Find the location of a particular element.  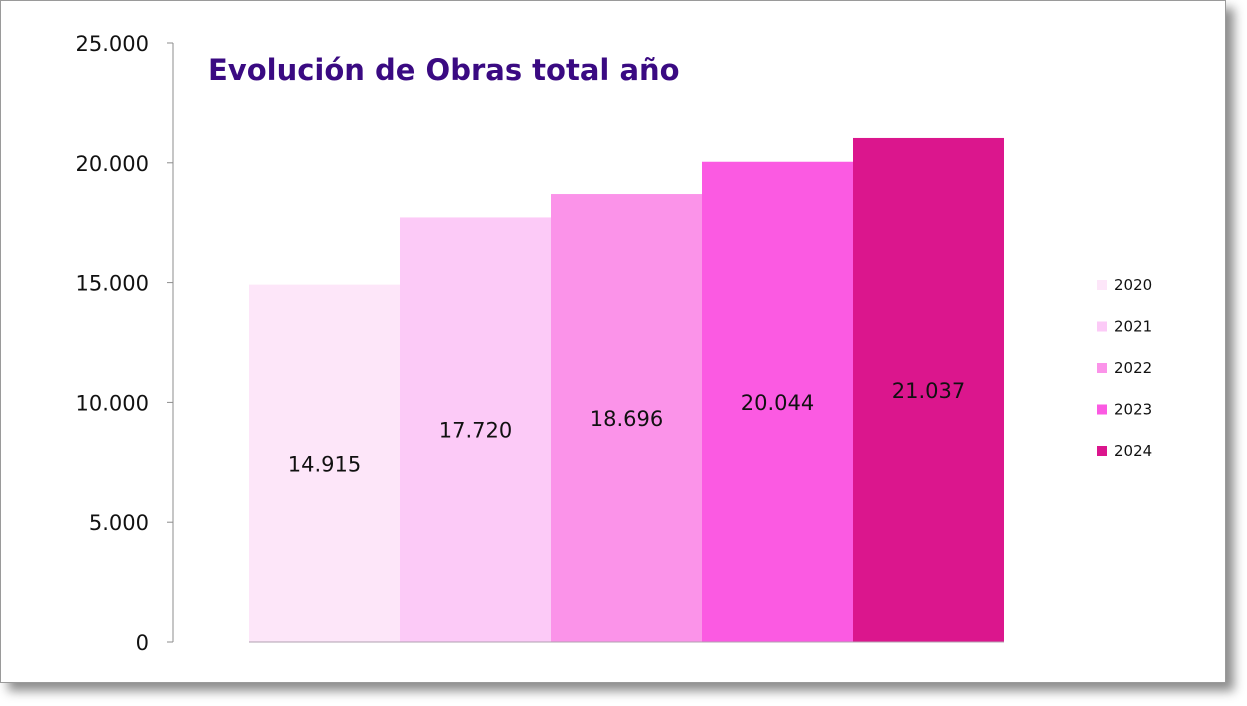

legend-swatch-2024 is located at coordinates (1102, 451).